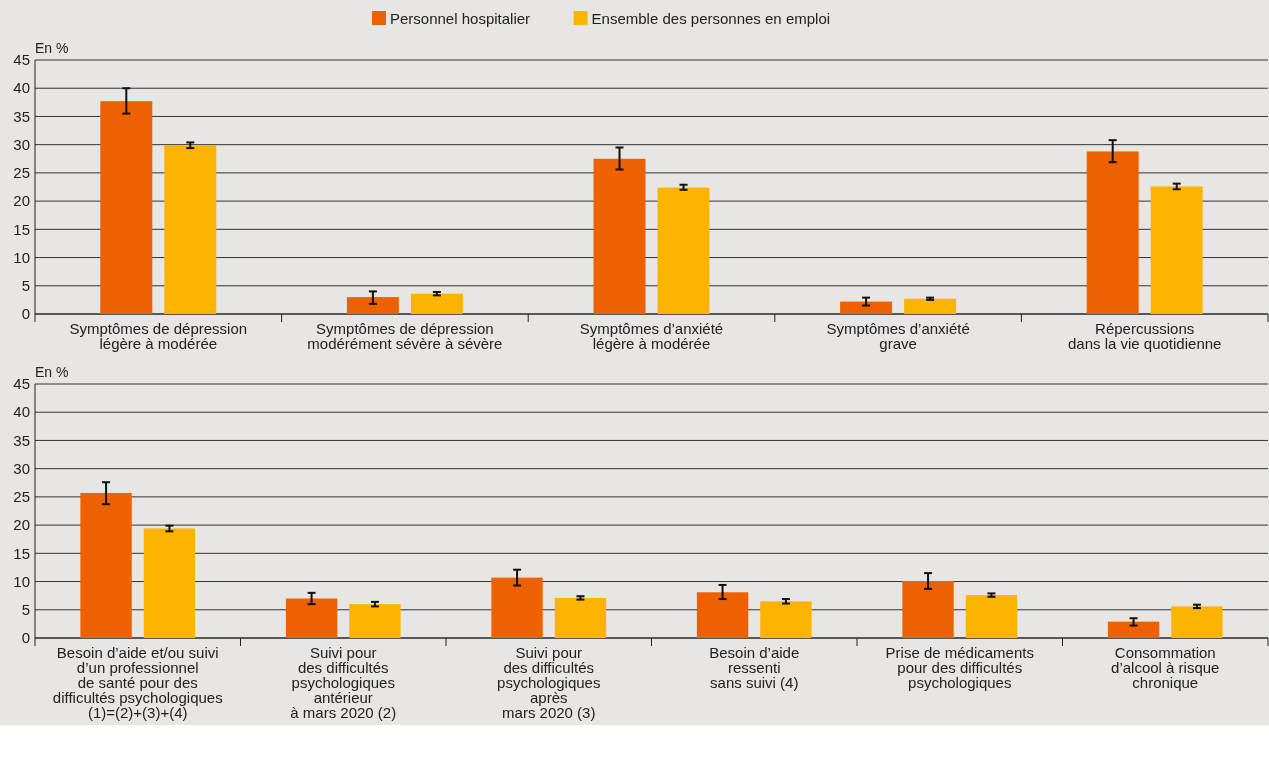 The width and height of the screenshot is (1269, 769). I want to click on x-tick-label: Symptômes d’anxiété légère à modérée, so click(651, 336).